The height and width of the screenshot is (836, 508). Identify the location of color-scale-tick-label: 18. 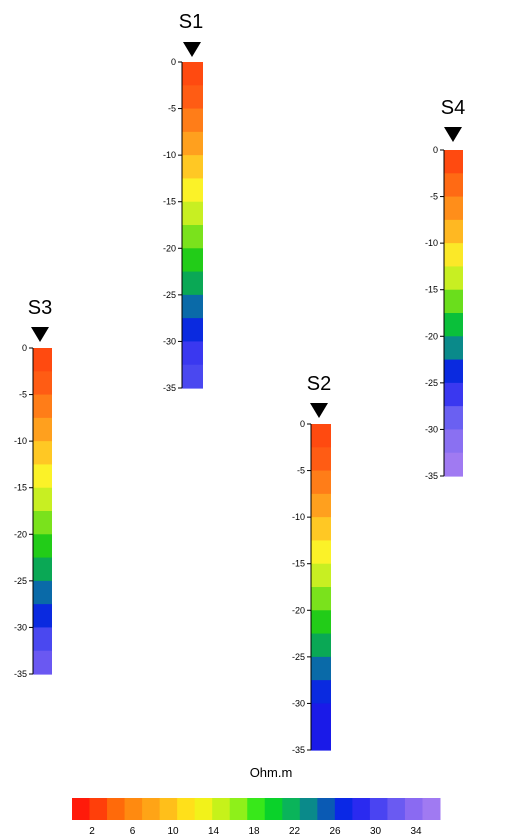
(254, 831).